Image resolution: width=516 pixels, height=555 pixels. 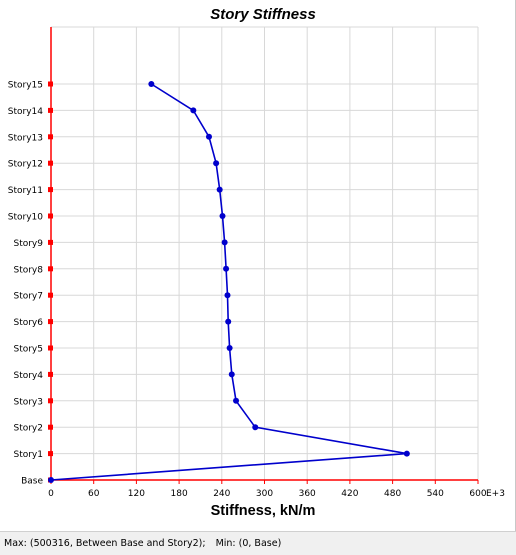 What do you see at coordinates (264, 494) in the screenshot?
I see `x-tick-label: 300` at bounding box center [264, 494].